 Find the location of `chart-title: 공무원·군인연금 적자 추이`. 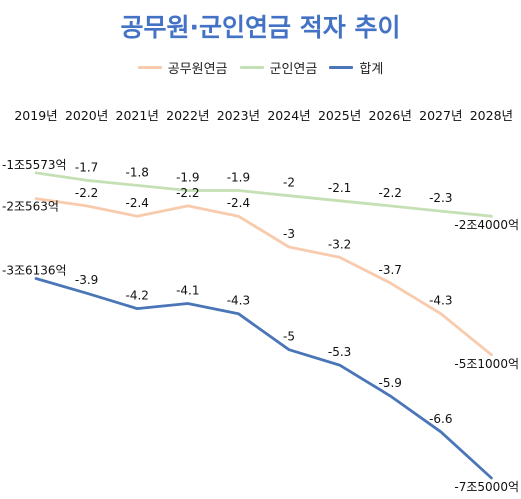

chart-title: 공무원·군인연금 적자 추이 is located at coordinates (260, 27).